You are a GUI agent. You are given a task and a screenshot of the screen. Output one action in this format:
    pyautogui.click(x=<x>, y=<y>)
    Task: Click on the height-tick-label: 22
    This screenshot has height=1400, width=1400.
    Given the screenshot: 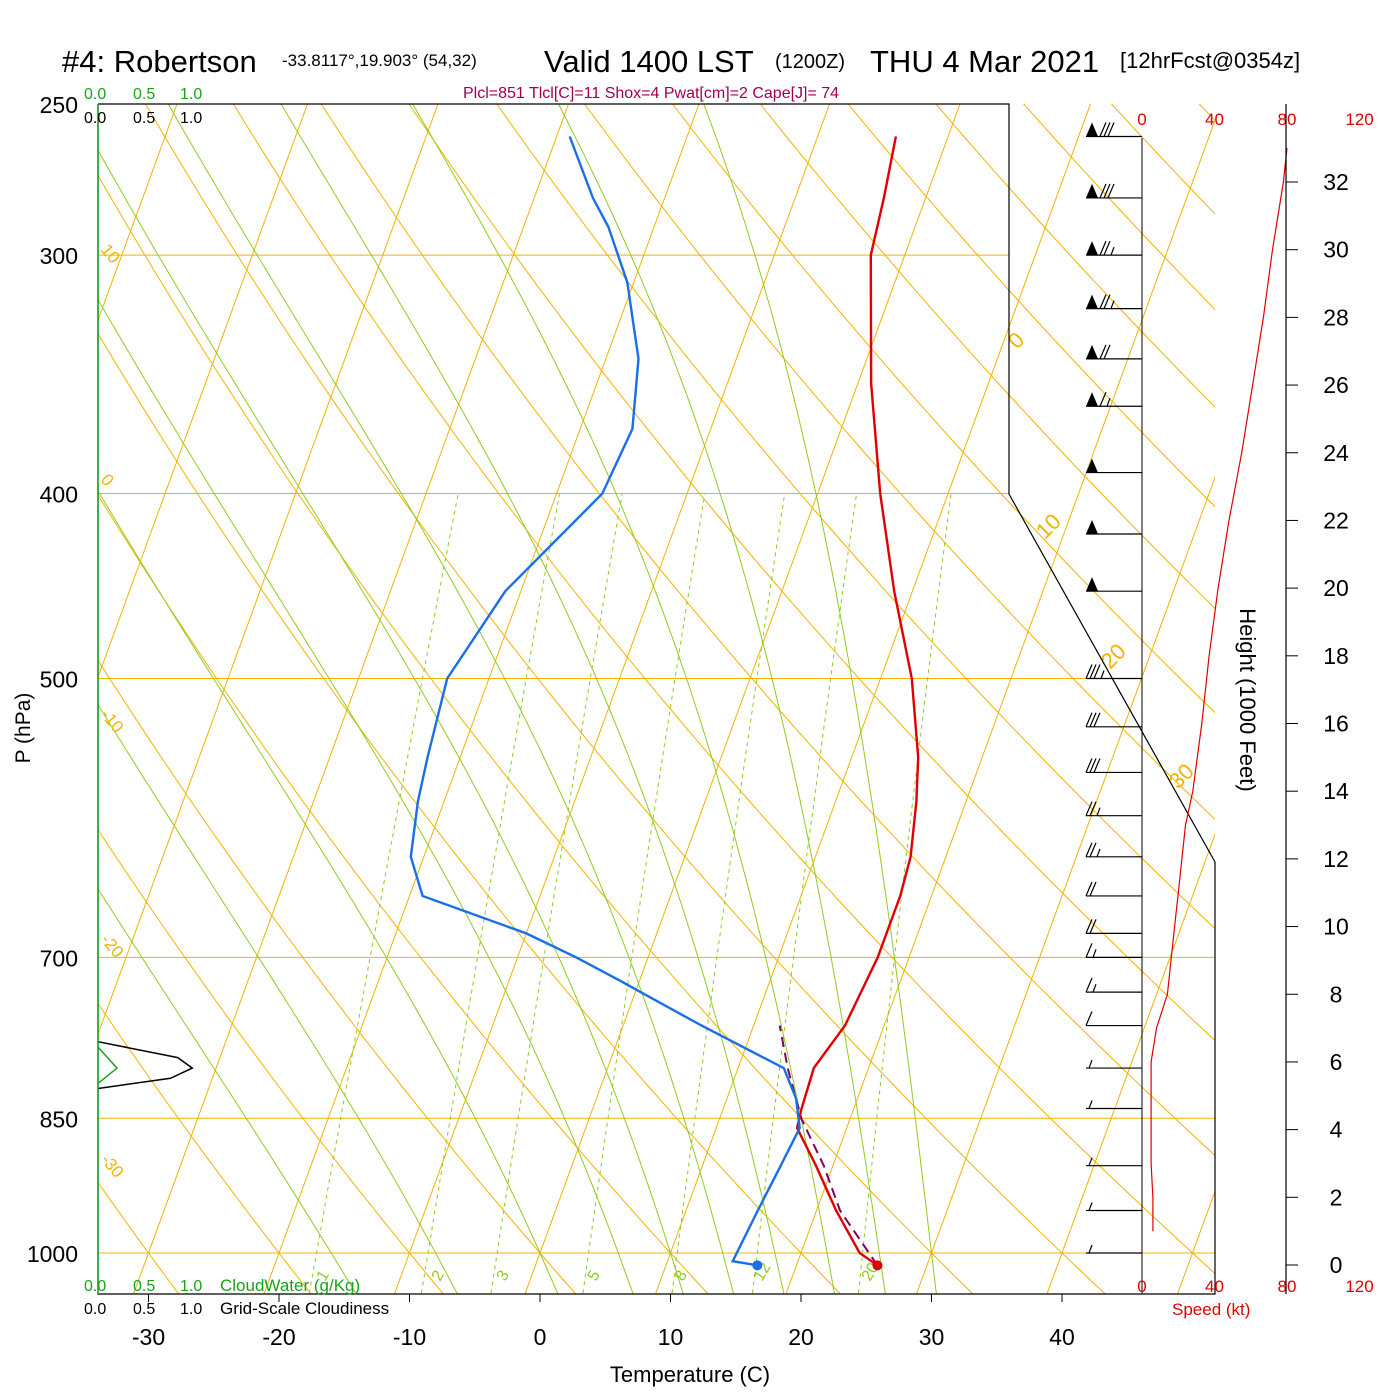 What is the action you would take?
    pyautogui.click(x=1336, y=520)
    